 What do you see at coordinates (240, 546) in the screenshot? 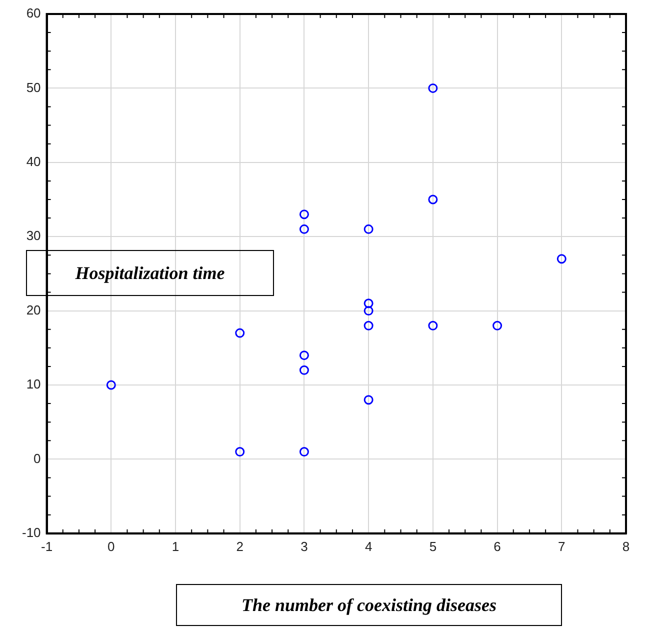
I see `x-tick-label: 2` at bounding box center [240, 546].